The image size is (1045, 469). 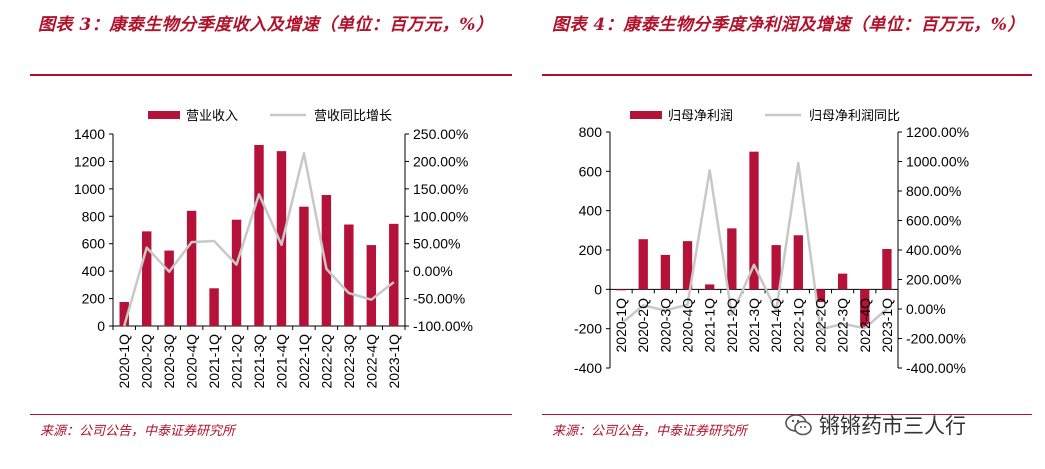 What do you see at coordinates (89, 189) in the screenshot?
I see `y-left-tick-label: 1000` at bounding box center [89, 189].